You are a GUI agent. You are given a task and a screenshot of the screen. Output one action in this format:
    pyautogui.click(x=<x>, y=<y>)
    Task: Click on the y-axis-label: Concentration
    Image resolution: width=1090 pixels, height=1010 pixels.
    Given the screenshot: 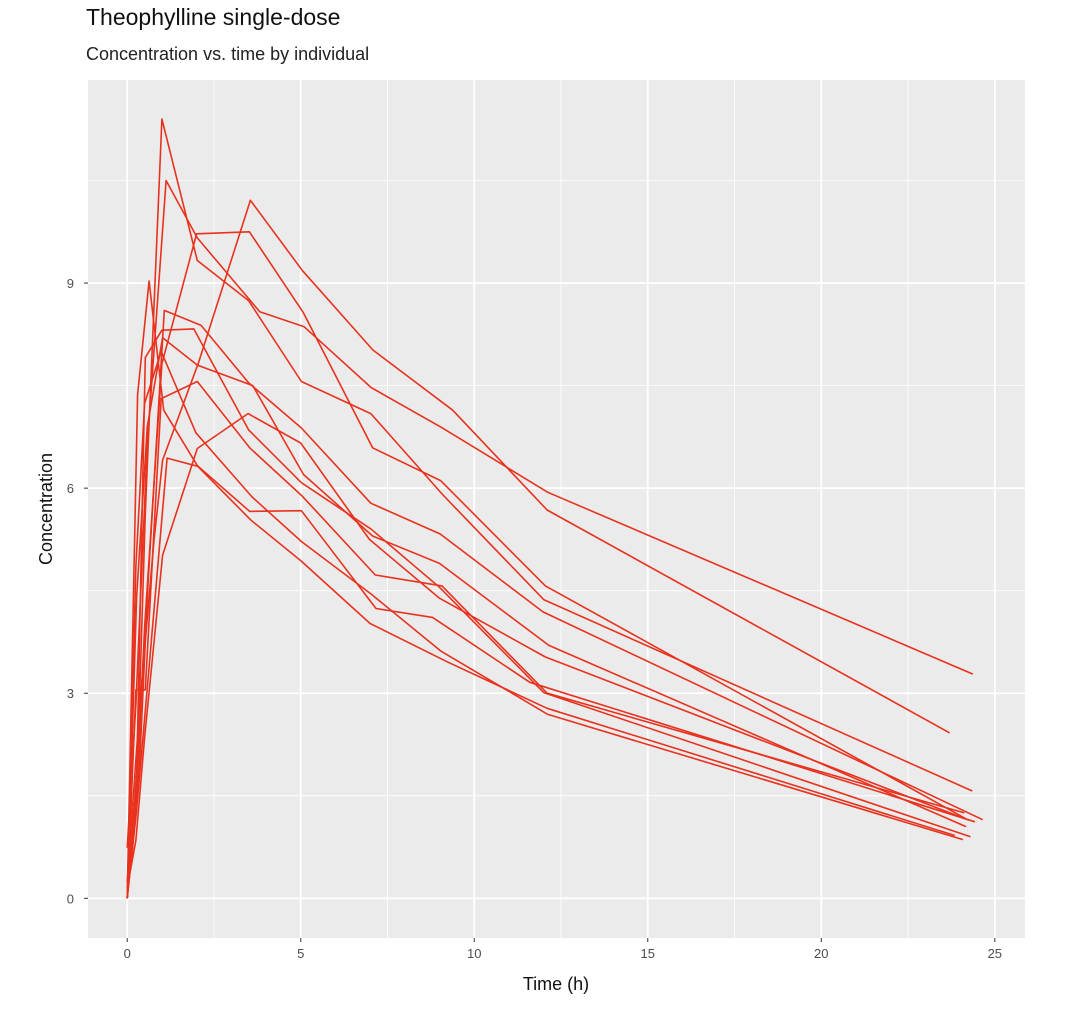 What is the action you would take?
    pyautogui.click(x=46, y=509)
    